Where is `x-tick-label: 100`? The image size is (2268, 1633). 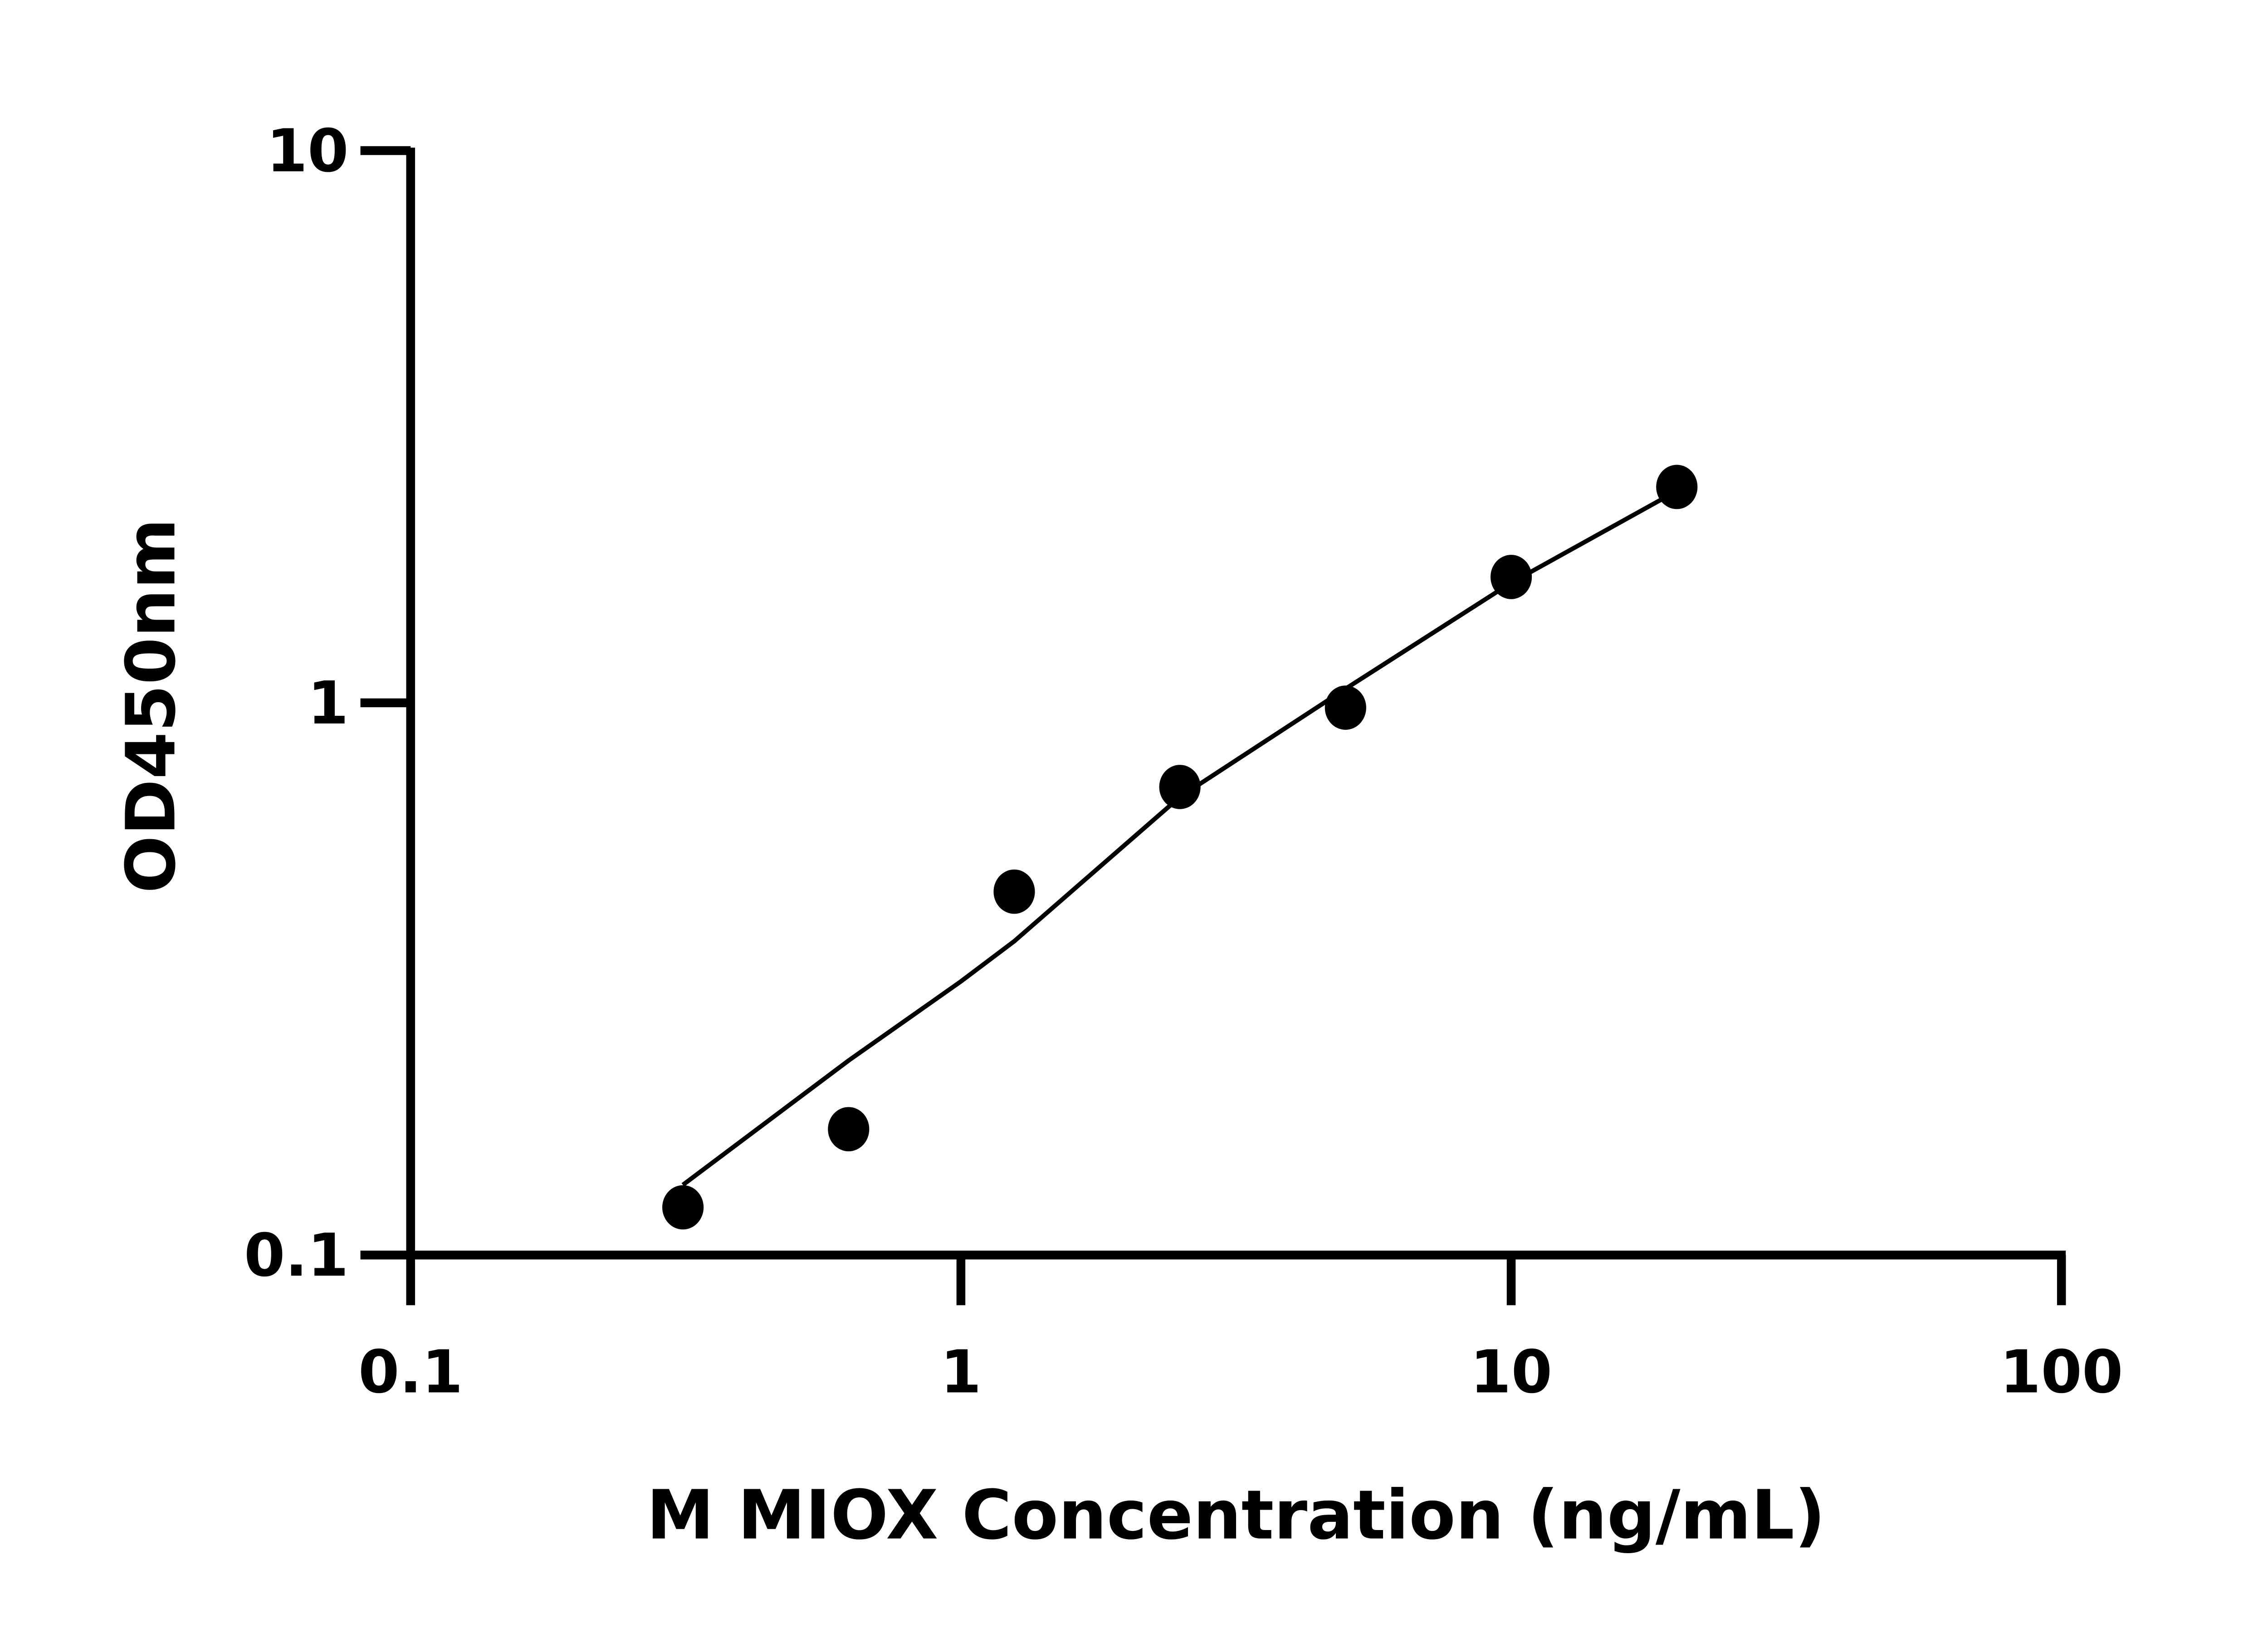
x-tick-label: 100 is located at coordinates (2061, 1371).